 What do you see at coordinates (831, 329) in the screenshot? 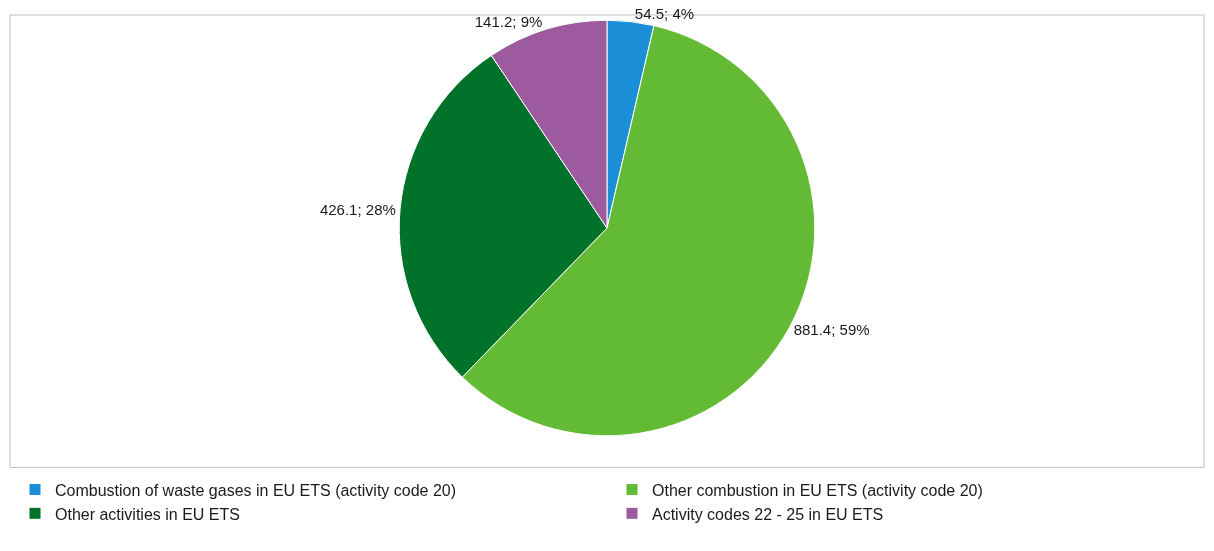
I see `data-label: 881.4; 59%` at bounding box center [831, 329].